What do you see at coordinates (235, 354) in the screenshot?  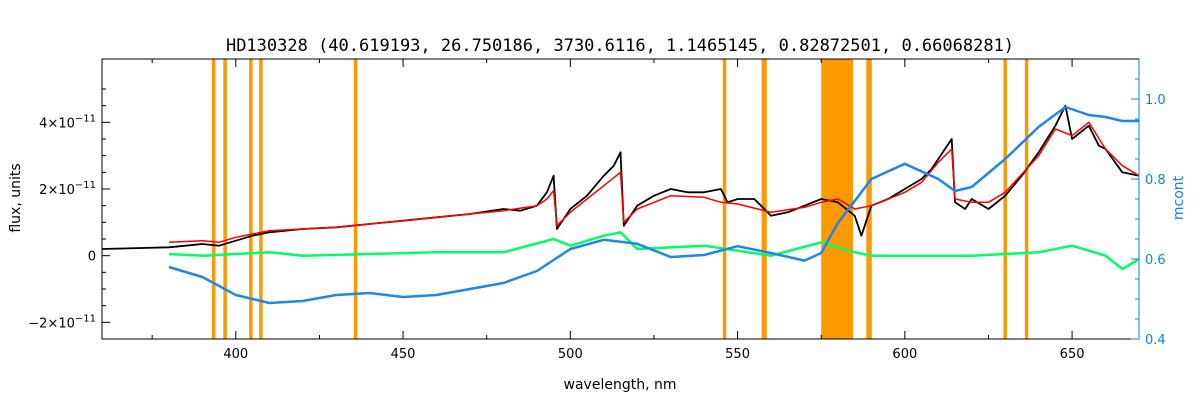 I see `x-tick-label: 400` at bounding box center [235, 354].